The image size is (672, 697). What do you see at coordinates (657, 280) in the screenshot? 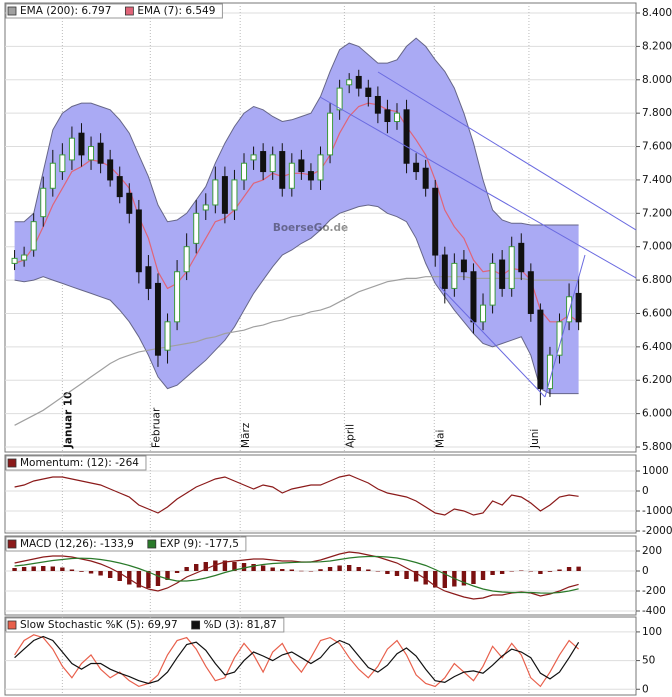
I see `y-tick-label: 6.800` at bounding box center [657, 280].